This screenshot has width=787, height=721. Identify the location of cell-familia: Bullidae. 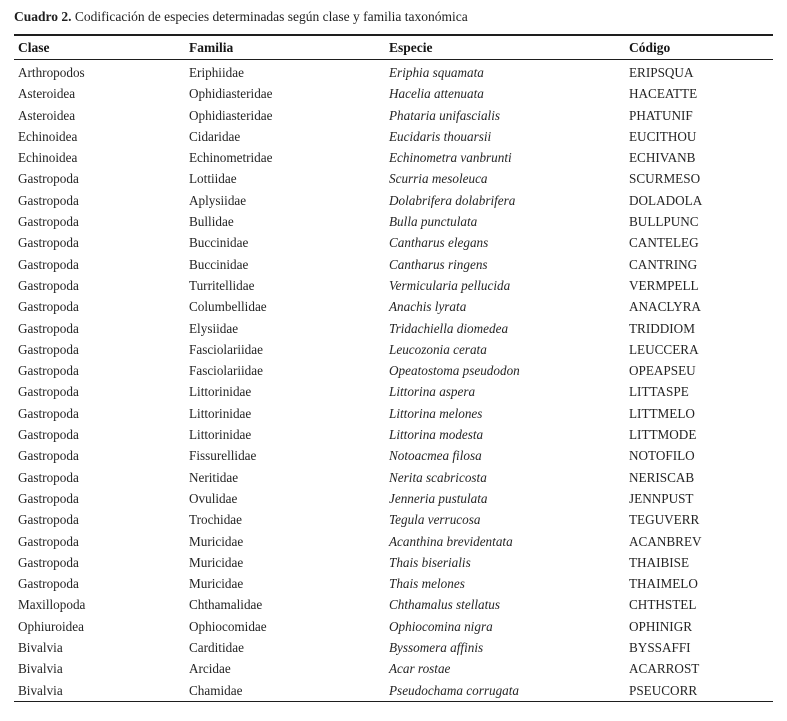
(211, 222).